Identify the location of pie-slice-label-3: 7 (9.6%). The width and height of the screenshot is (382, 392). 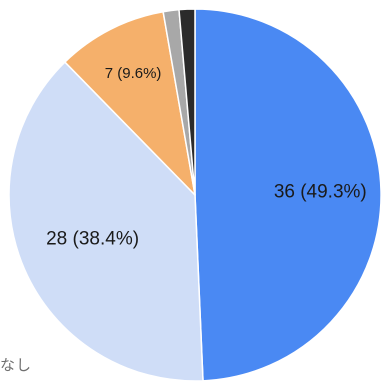
(133, 73).